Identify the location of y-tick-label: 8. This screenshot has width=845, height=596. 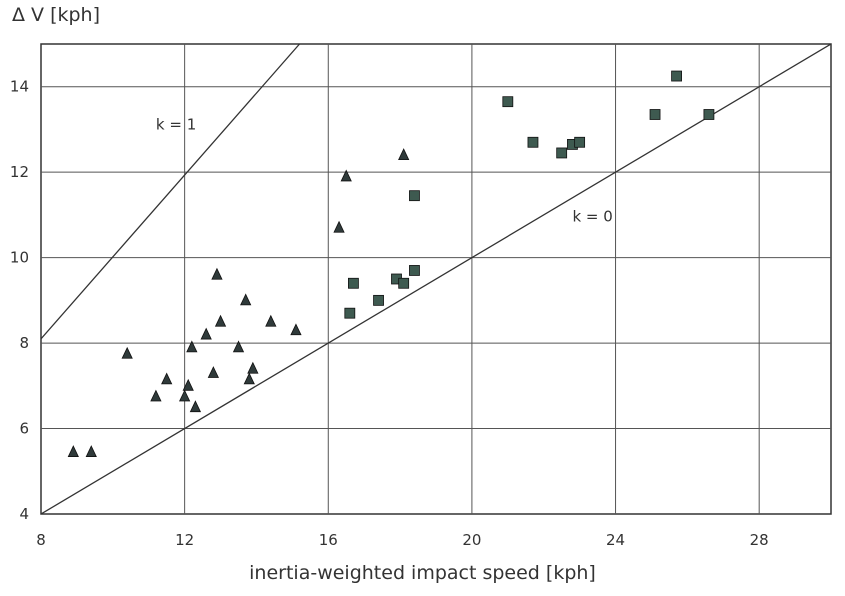
(24, 343).